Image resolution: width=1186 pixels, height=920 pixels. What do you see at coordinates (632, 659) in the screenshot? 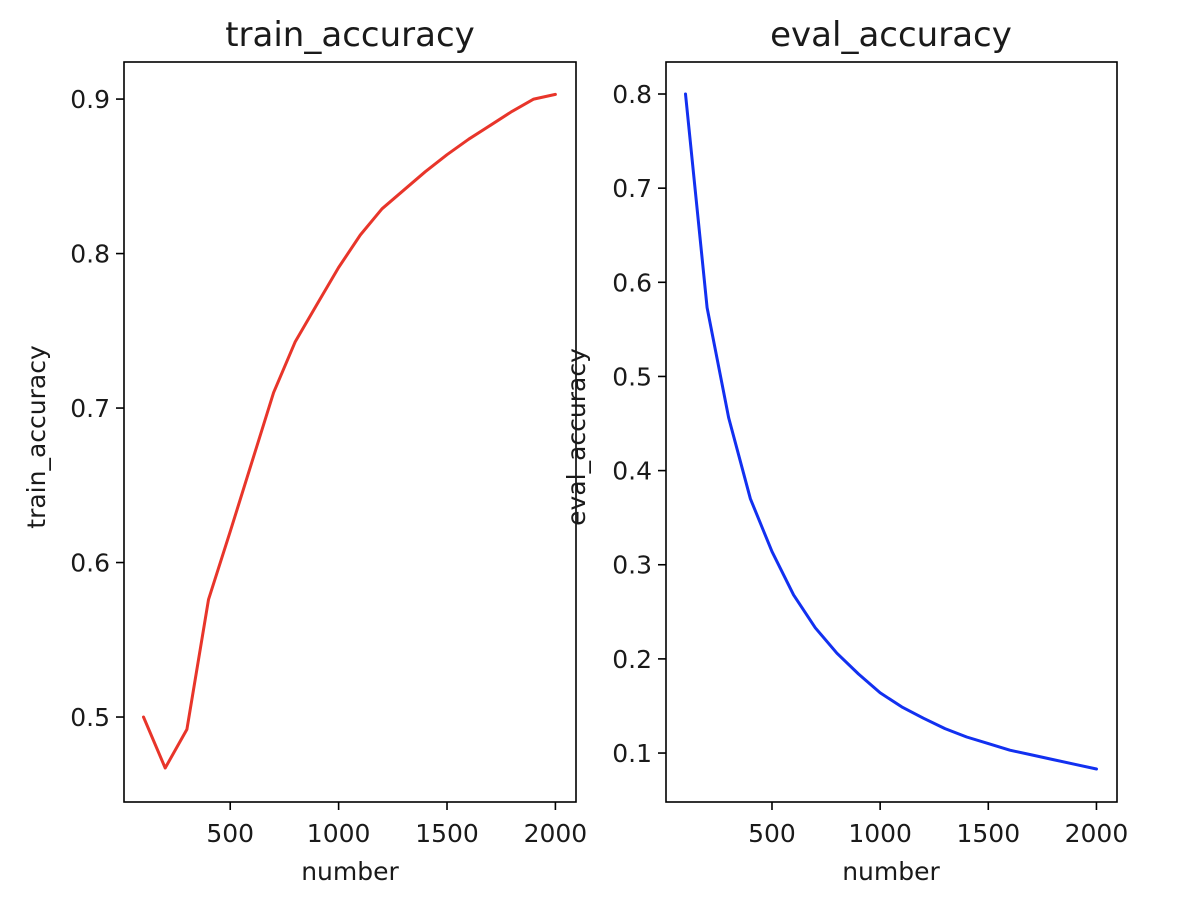
I see `y-tick-label: 0.2` at bounding box center [632, 659].